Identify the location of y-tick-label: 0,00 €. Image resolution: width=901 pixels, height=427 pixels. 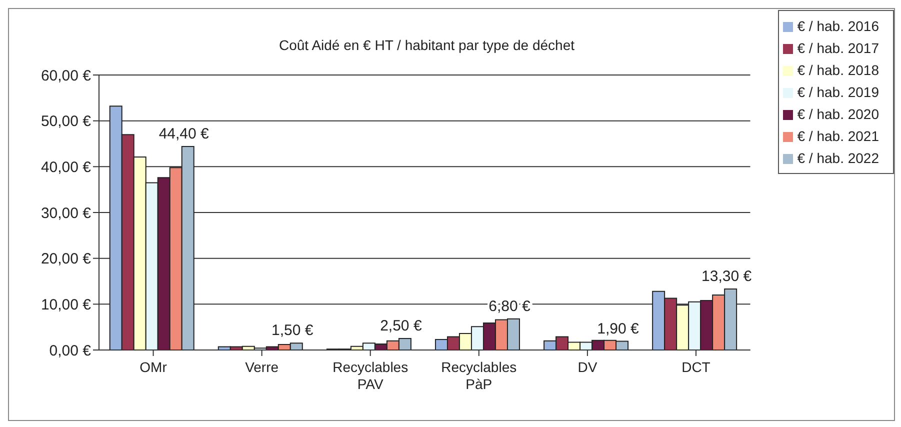
(70, 351).